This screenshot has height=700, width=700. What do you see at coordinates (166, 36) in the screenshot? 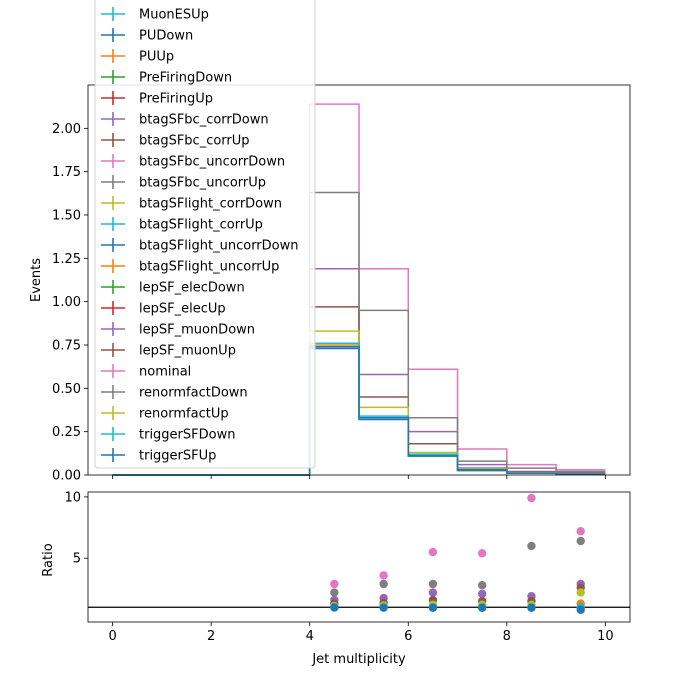
I see `legend-label: PUDown` at bounding box center [166, 36].